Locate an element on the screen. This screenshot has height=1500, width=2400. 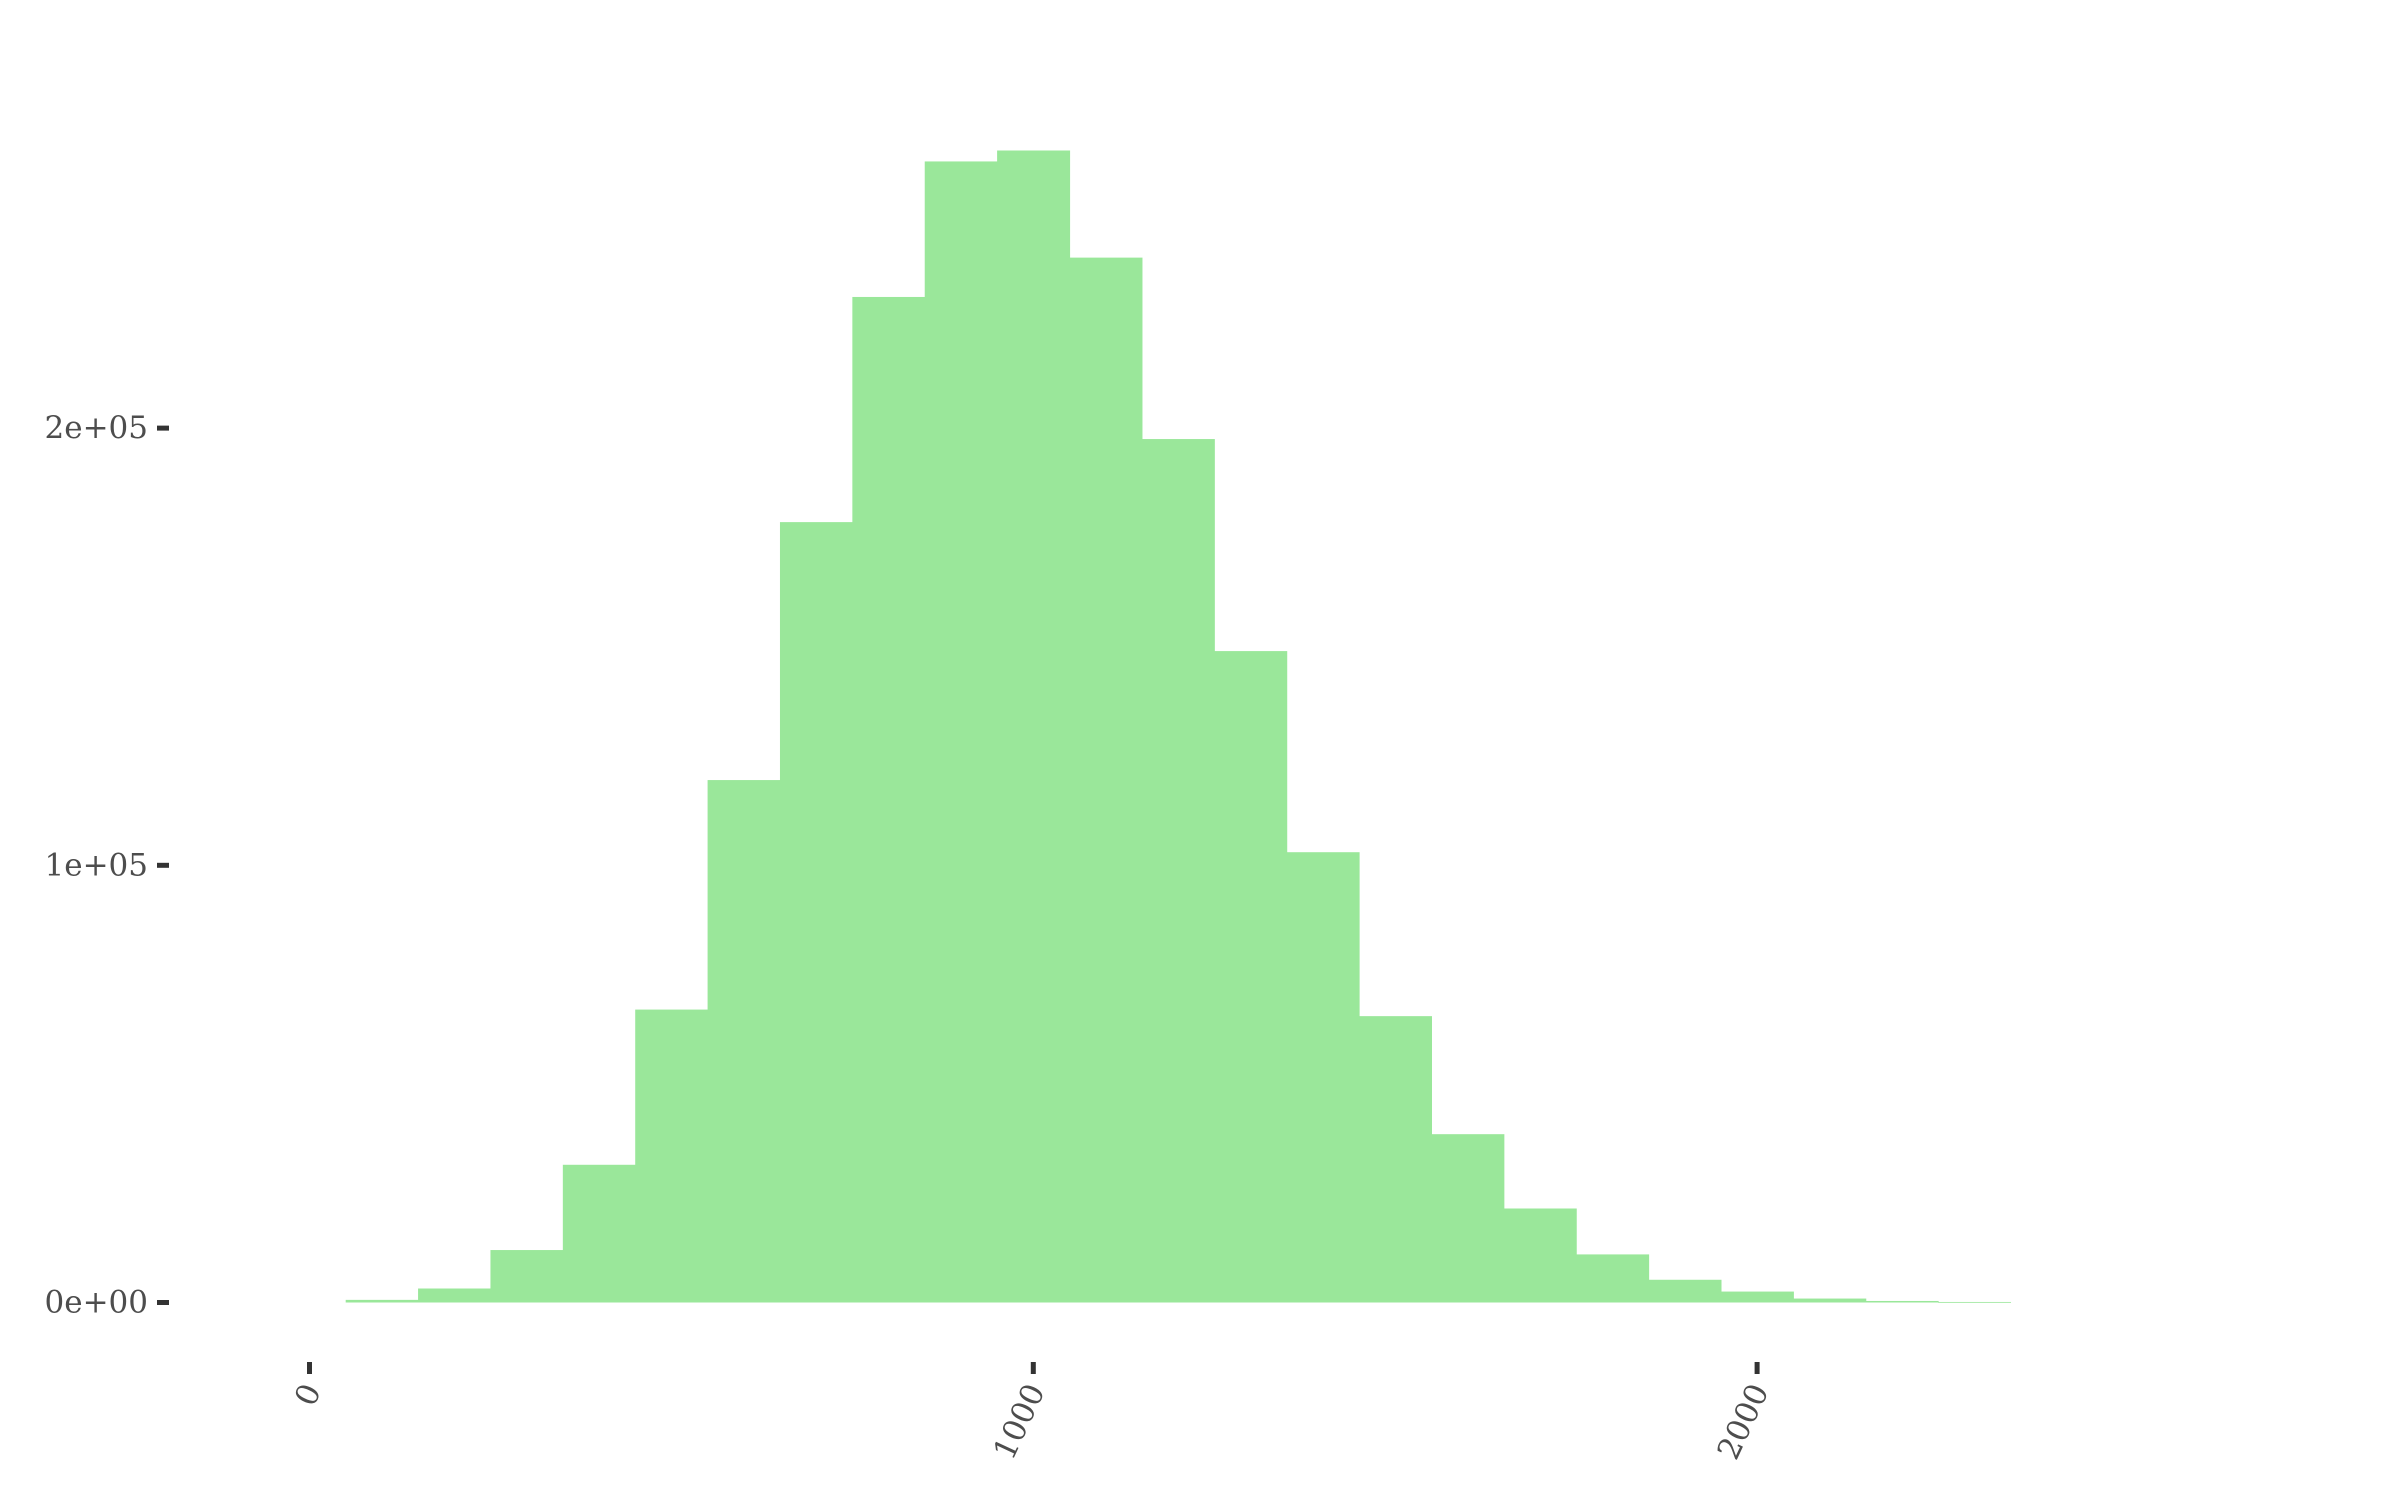
x-tick-label-1: 1000 is located at coordinates (1020, 1421).